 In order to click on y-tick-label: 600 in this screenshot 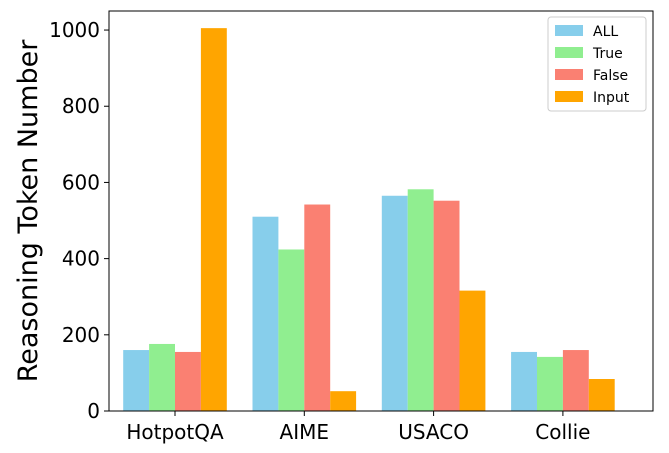, I will do `click(81, 182)`.